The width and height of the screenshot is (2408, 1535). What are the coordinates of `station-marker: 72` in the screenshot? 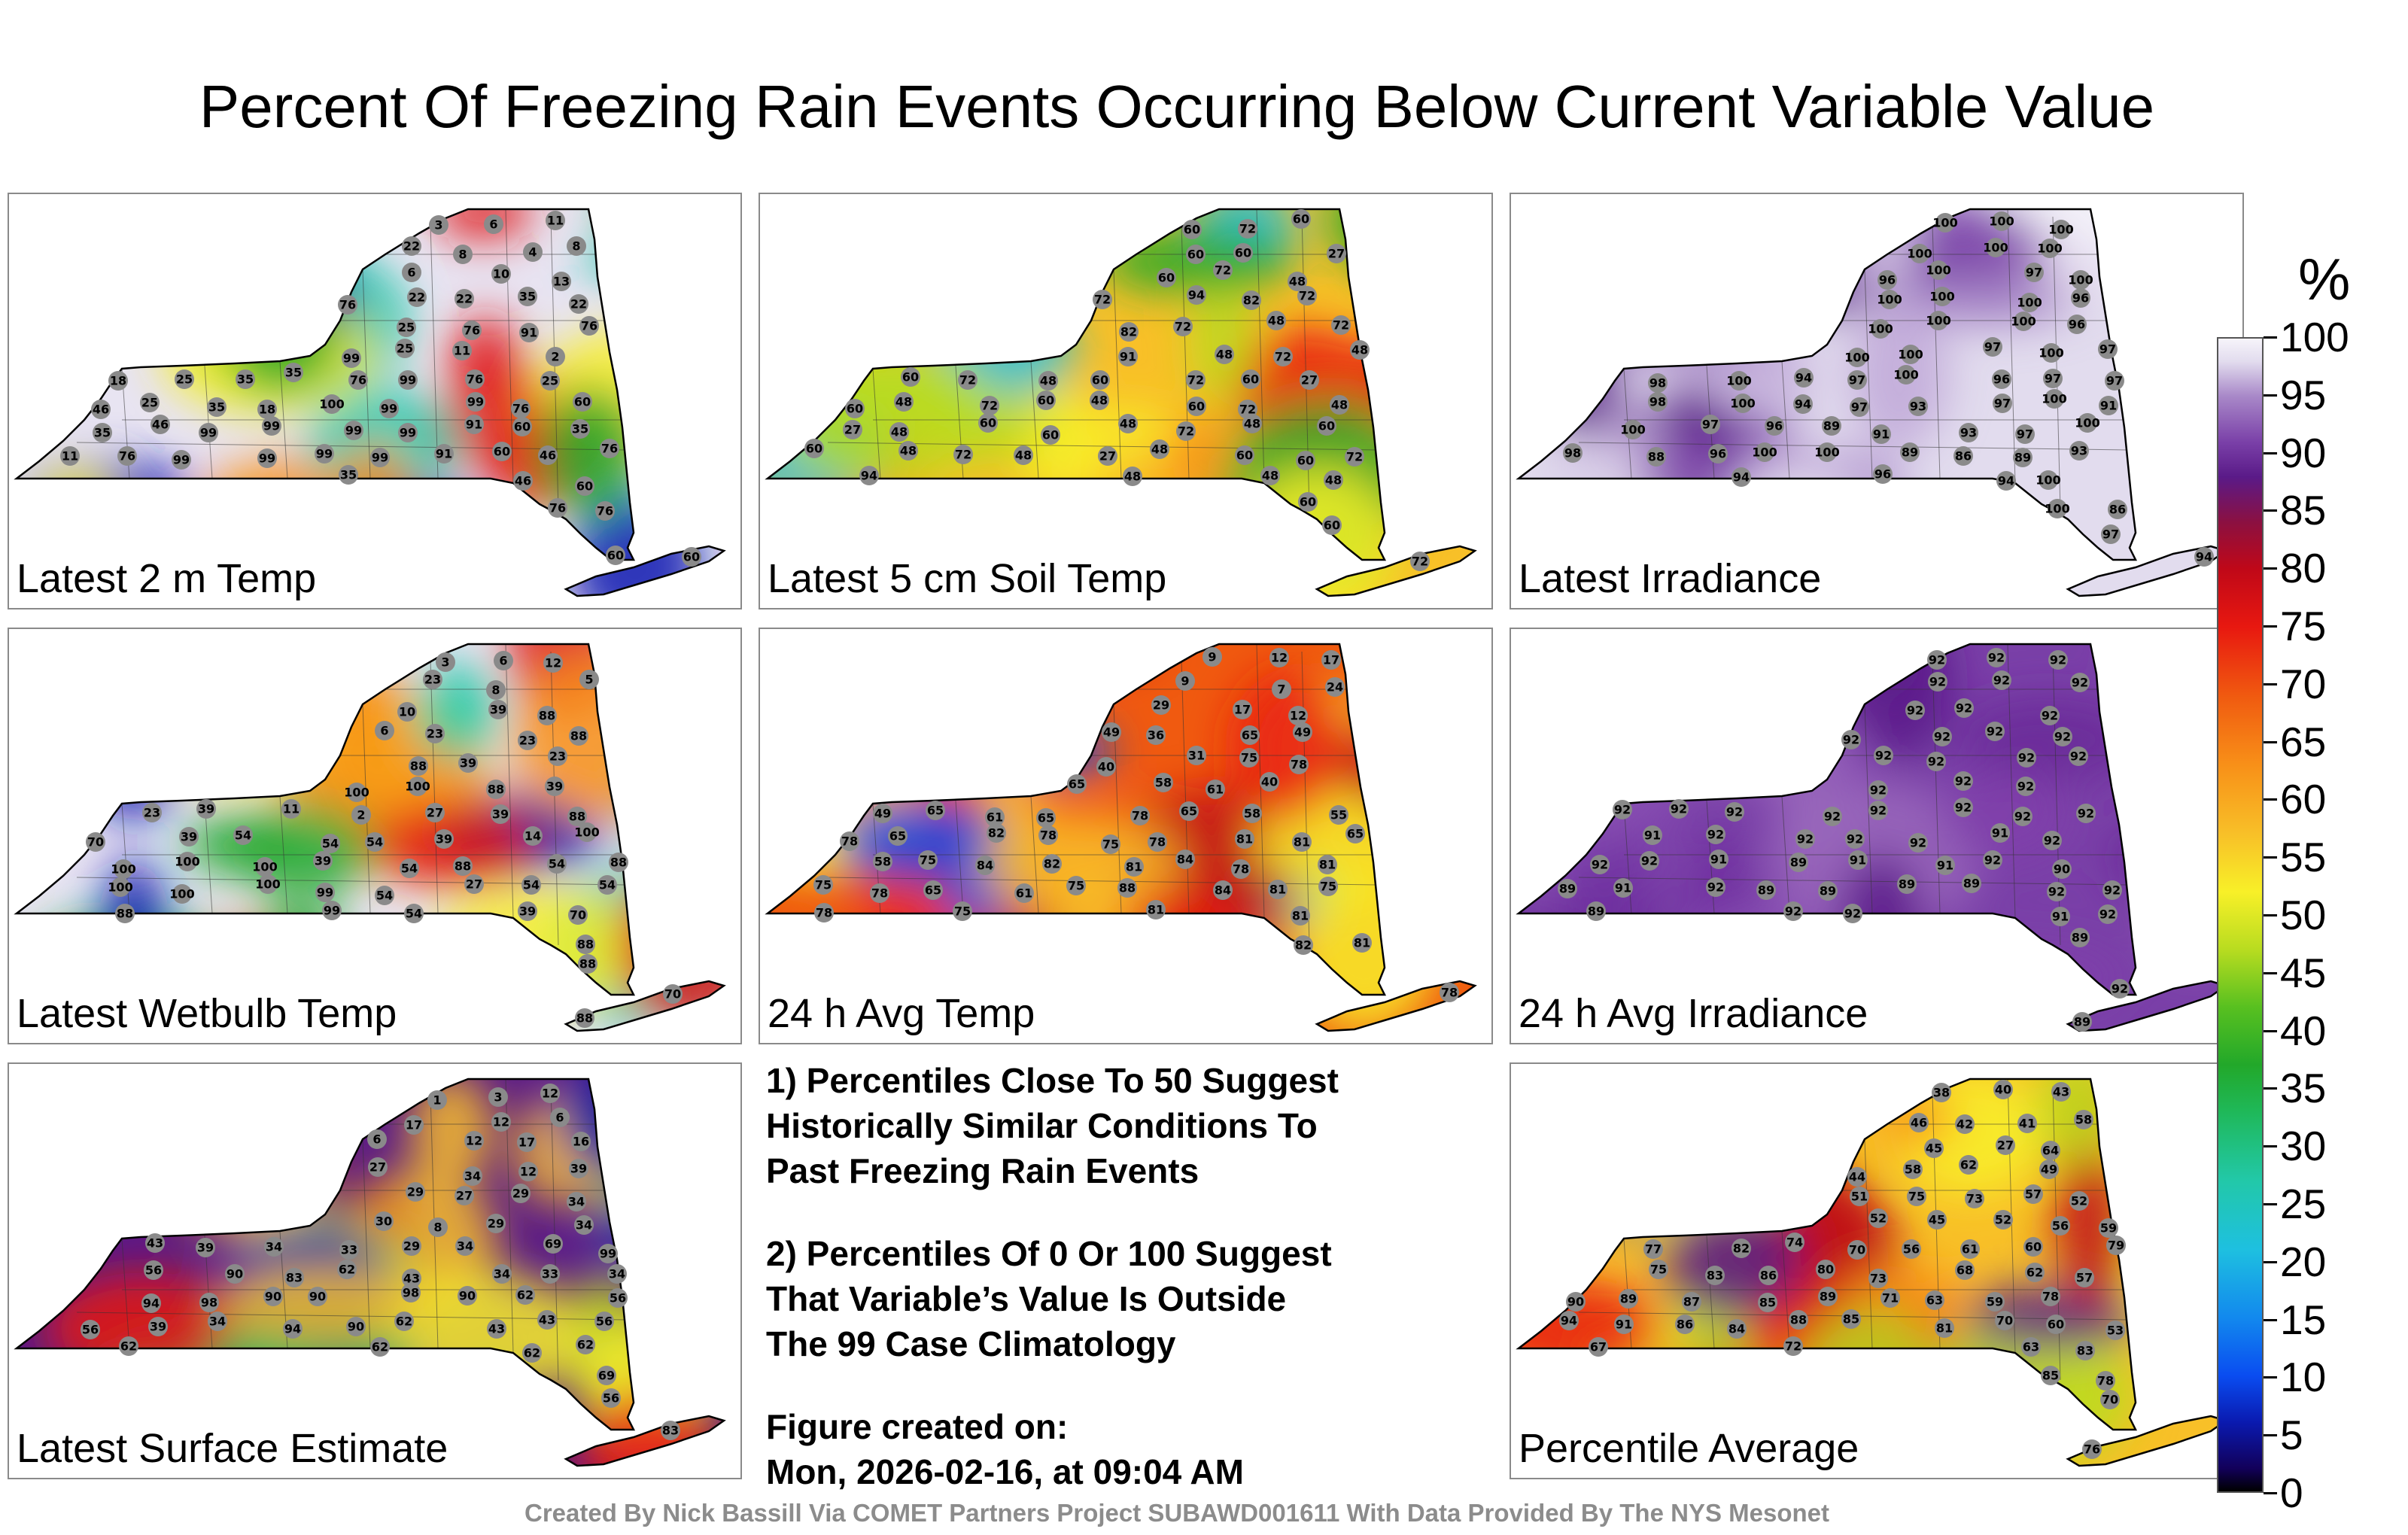 It's located at (1420, 561).